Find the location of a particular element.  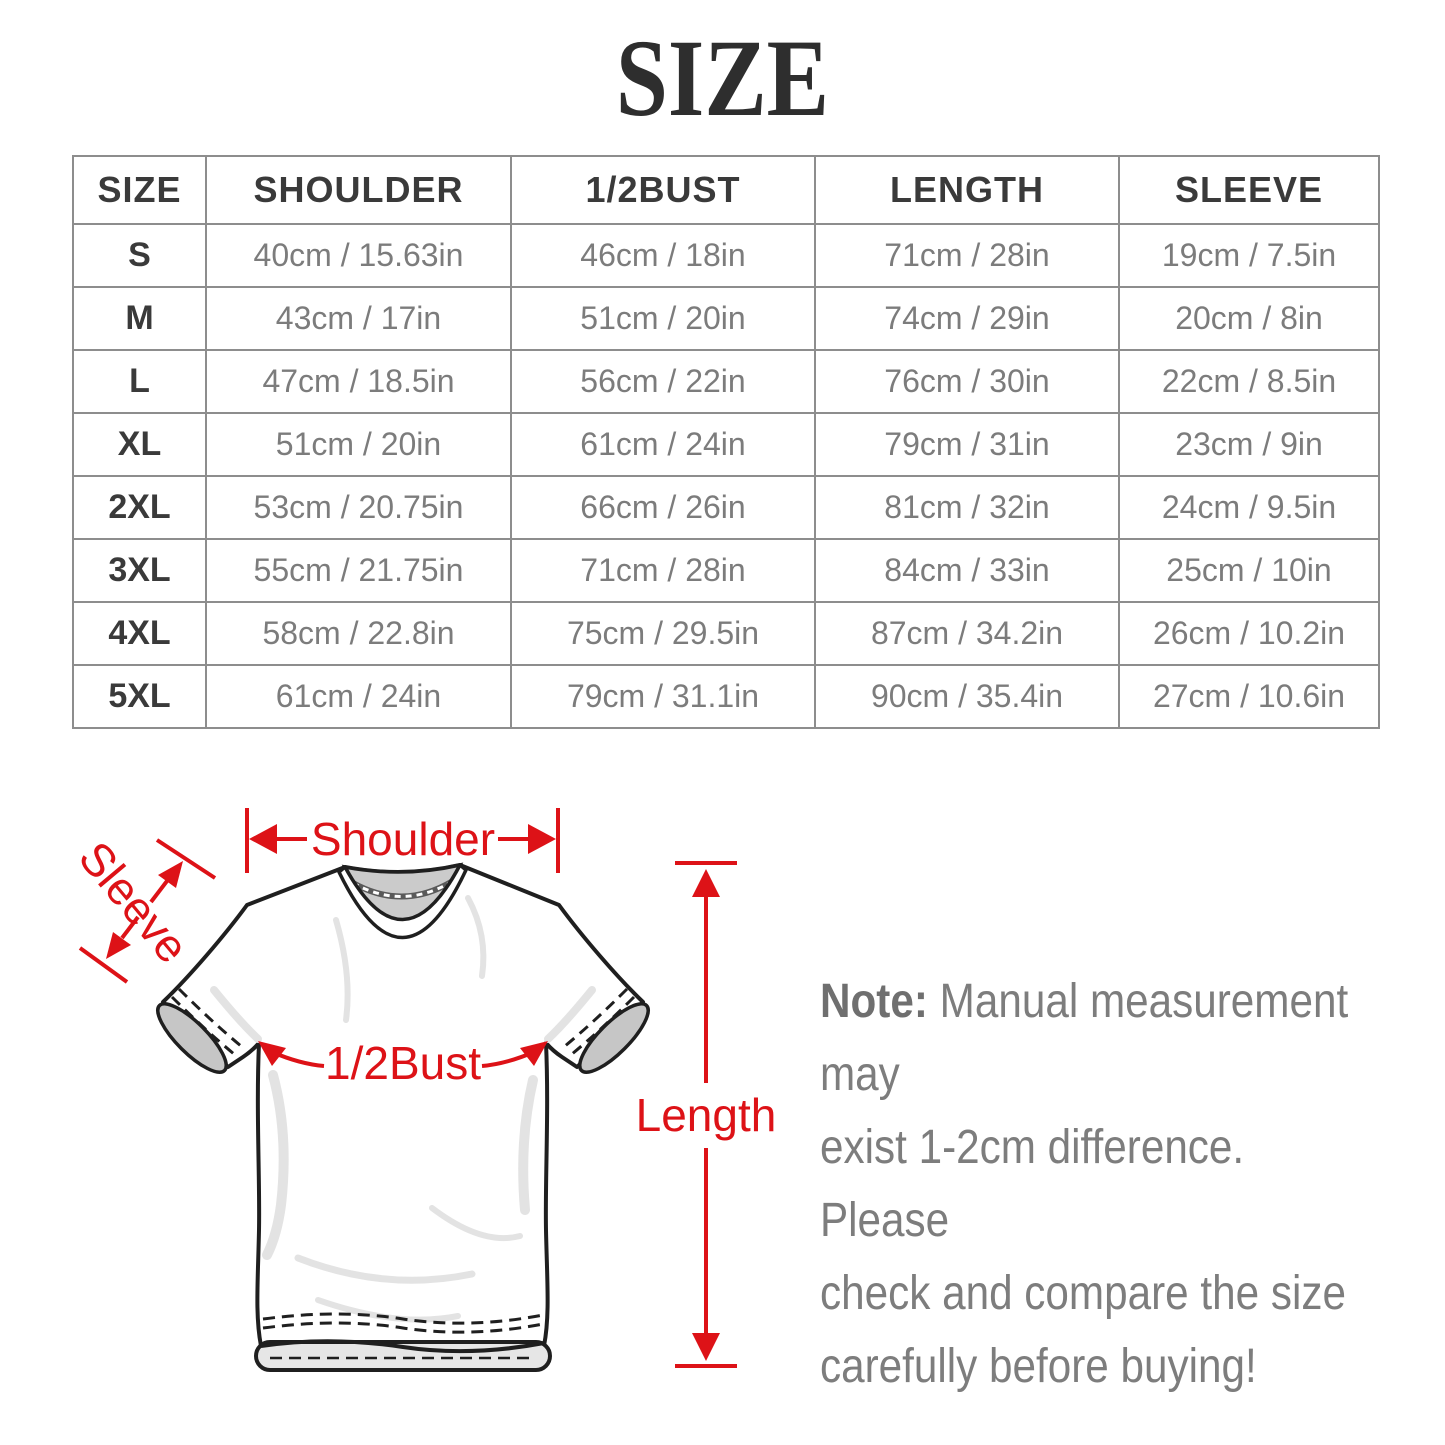

cell-bust: 66cm / 26in is located at coordinates (663, 507).